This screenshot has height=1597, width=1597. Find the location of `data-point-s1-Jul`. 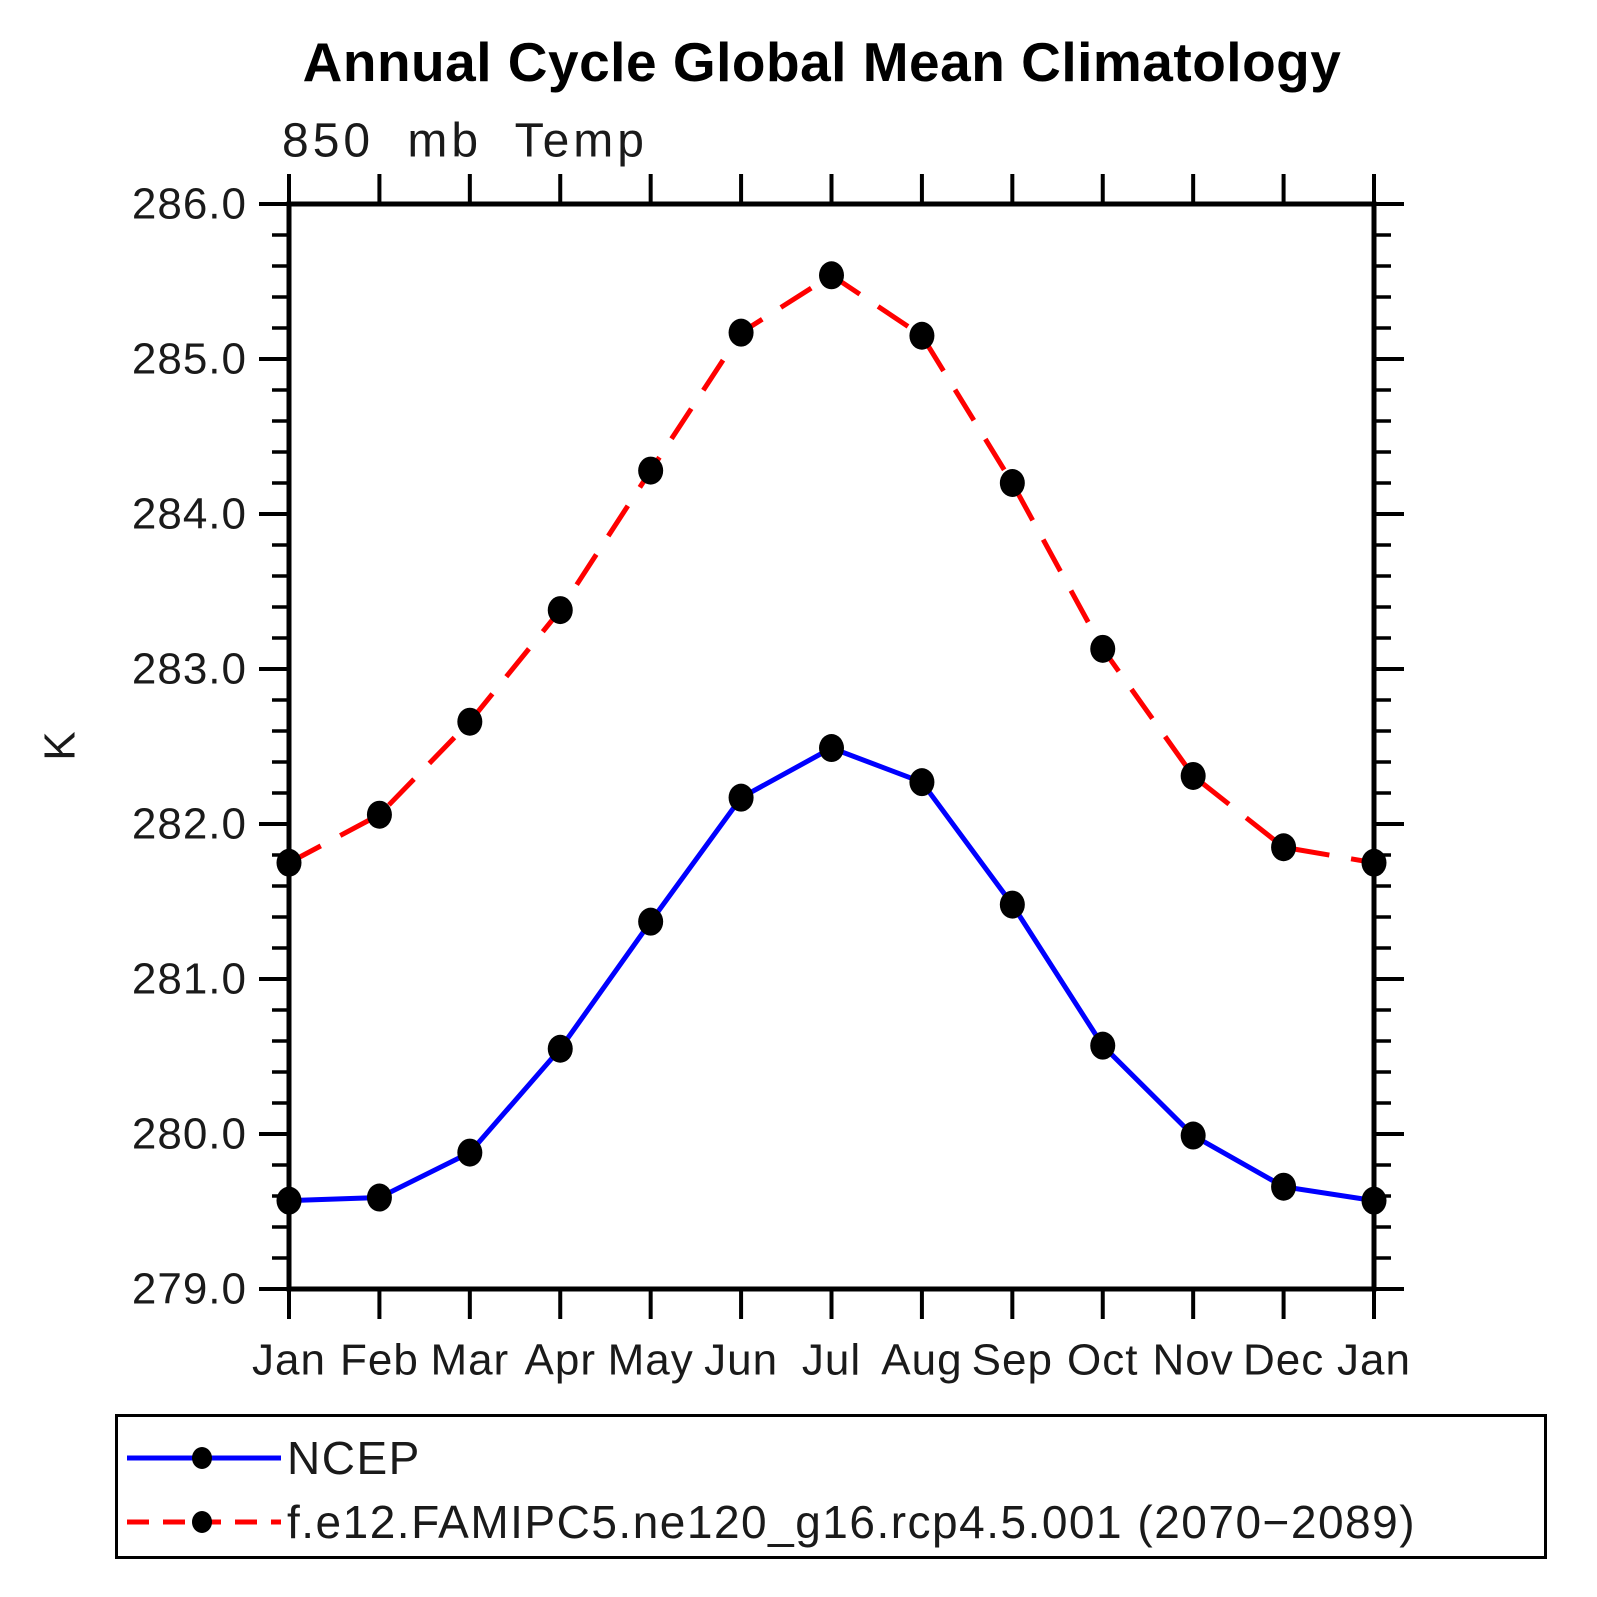

data-point-s1-Jul is located at coordinates (831, 275).